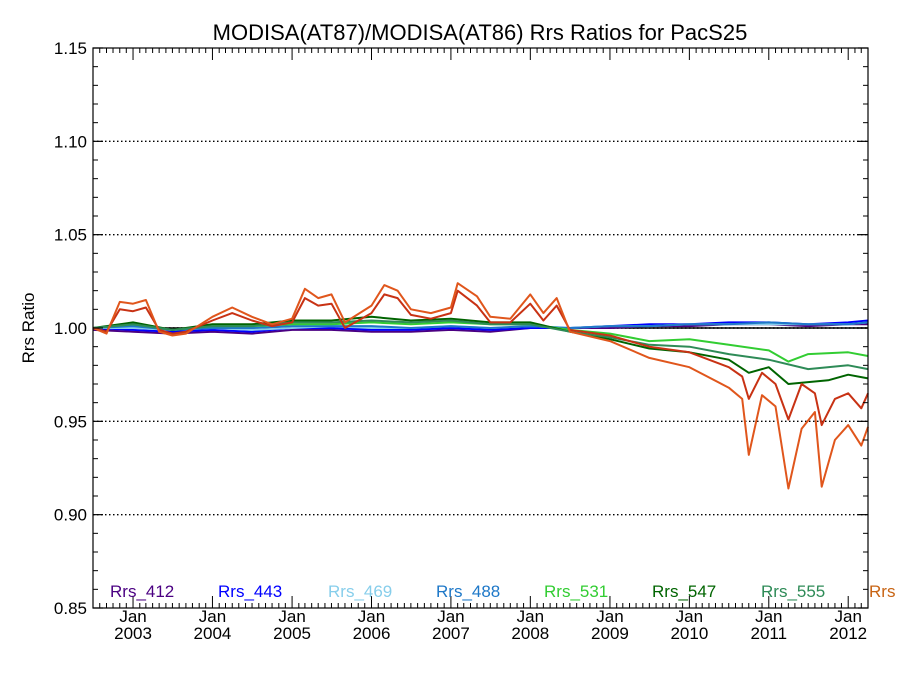 The height and width of the screenshot is (675, 900). Describe the element at coordinates (70, 421) in the screenshot. I see `y-tick-label: 0.95` at that location.